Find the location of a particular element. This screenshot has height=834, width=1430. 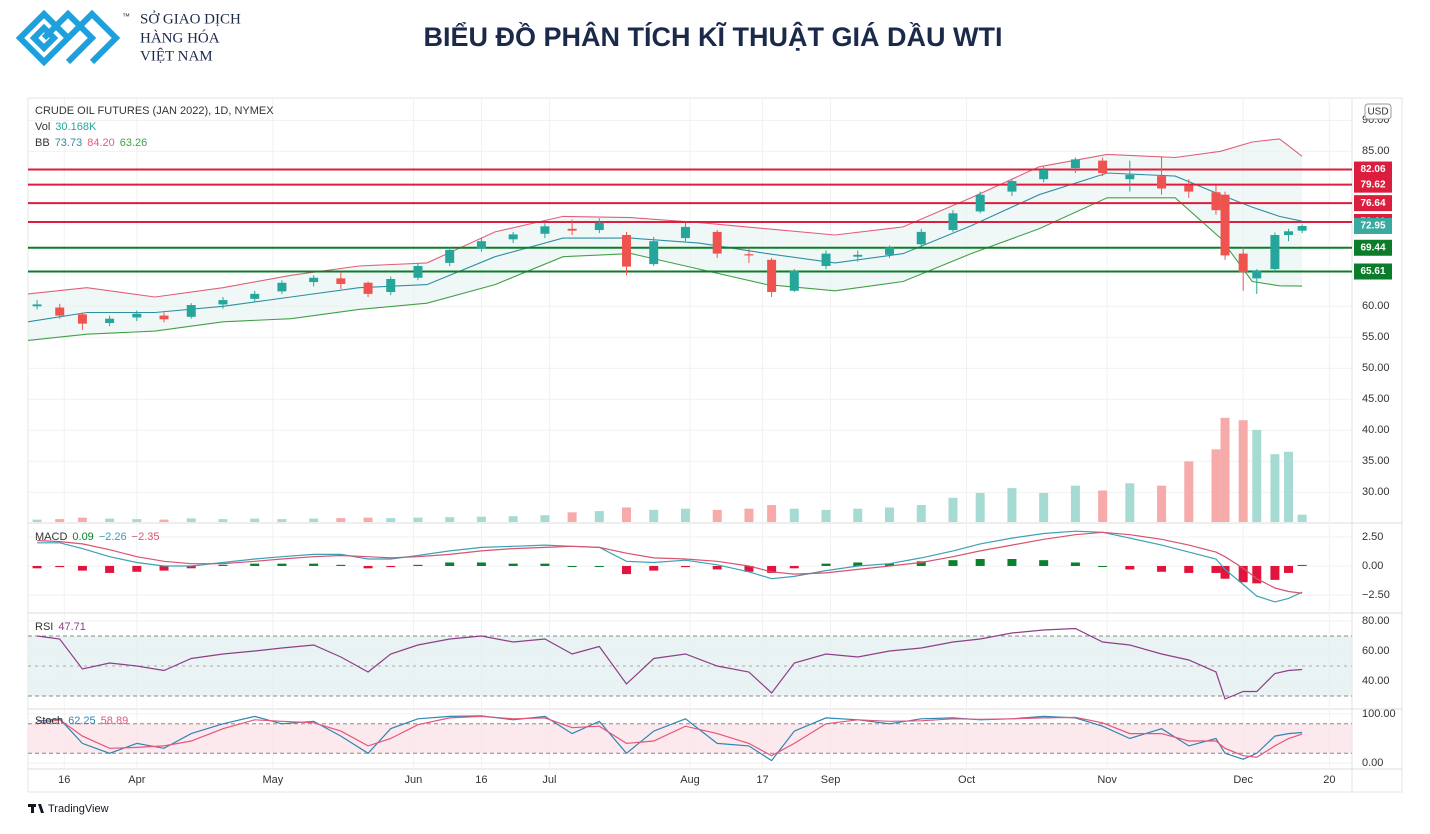

macd-legend: MACD 0.09 −2.26 −2.35 is located at coordinates (97, 537).